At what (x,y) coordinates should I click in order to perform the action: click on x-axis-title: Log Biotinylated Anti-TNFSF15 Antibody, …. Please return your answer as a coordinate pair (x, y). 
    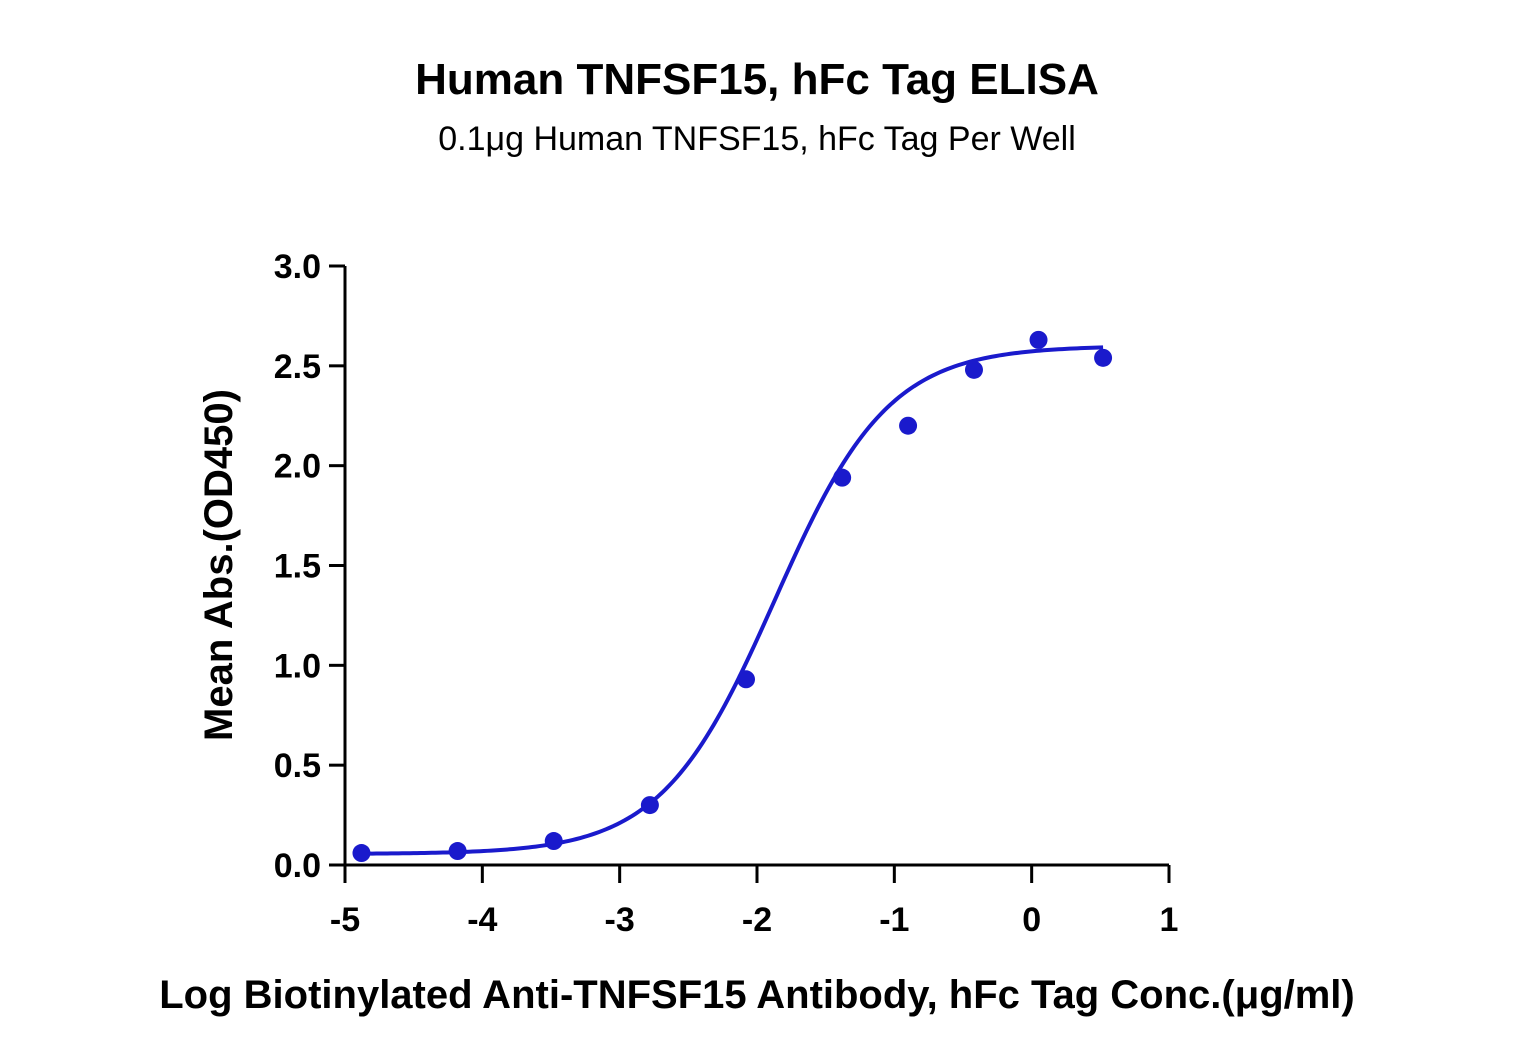
    Looking at the image, I should click on (757, 995).